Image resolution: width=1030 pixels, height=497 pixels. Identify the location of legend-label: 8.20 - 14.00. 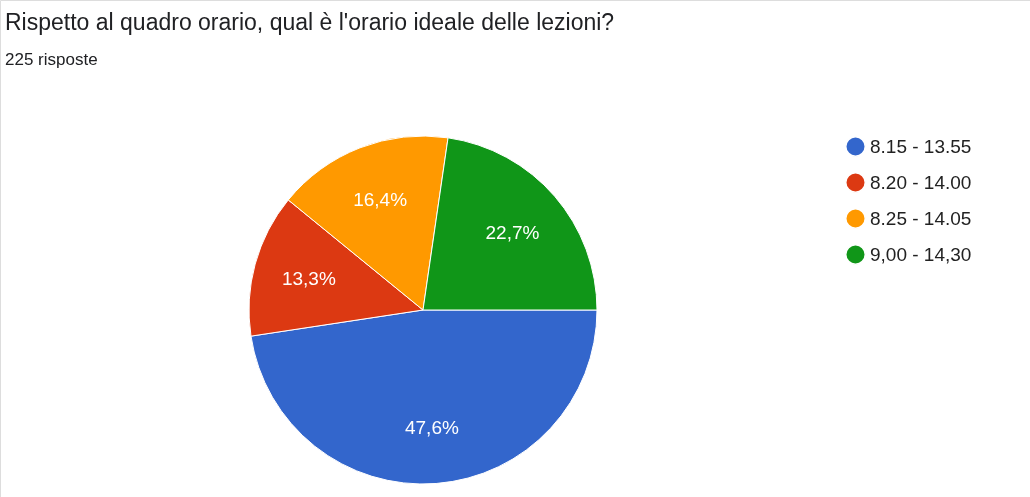
(921, 182).